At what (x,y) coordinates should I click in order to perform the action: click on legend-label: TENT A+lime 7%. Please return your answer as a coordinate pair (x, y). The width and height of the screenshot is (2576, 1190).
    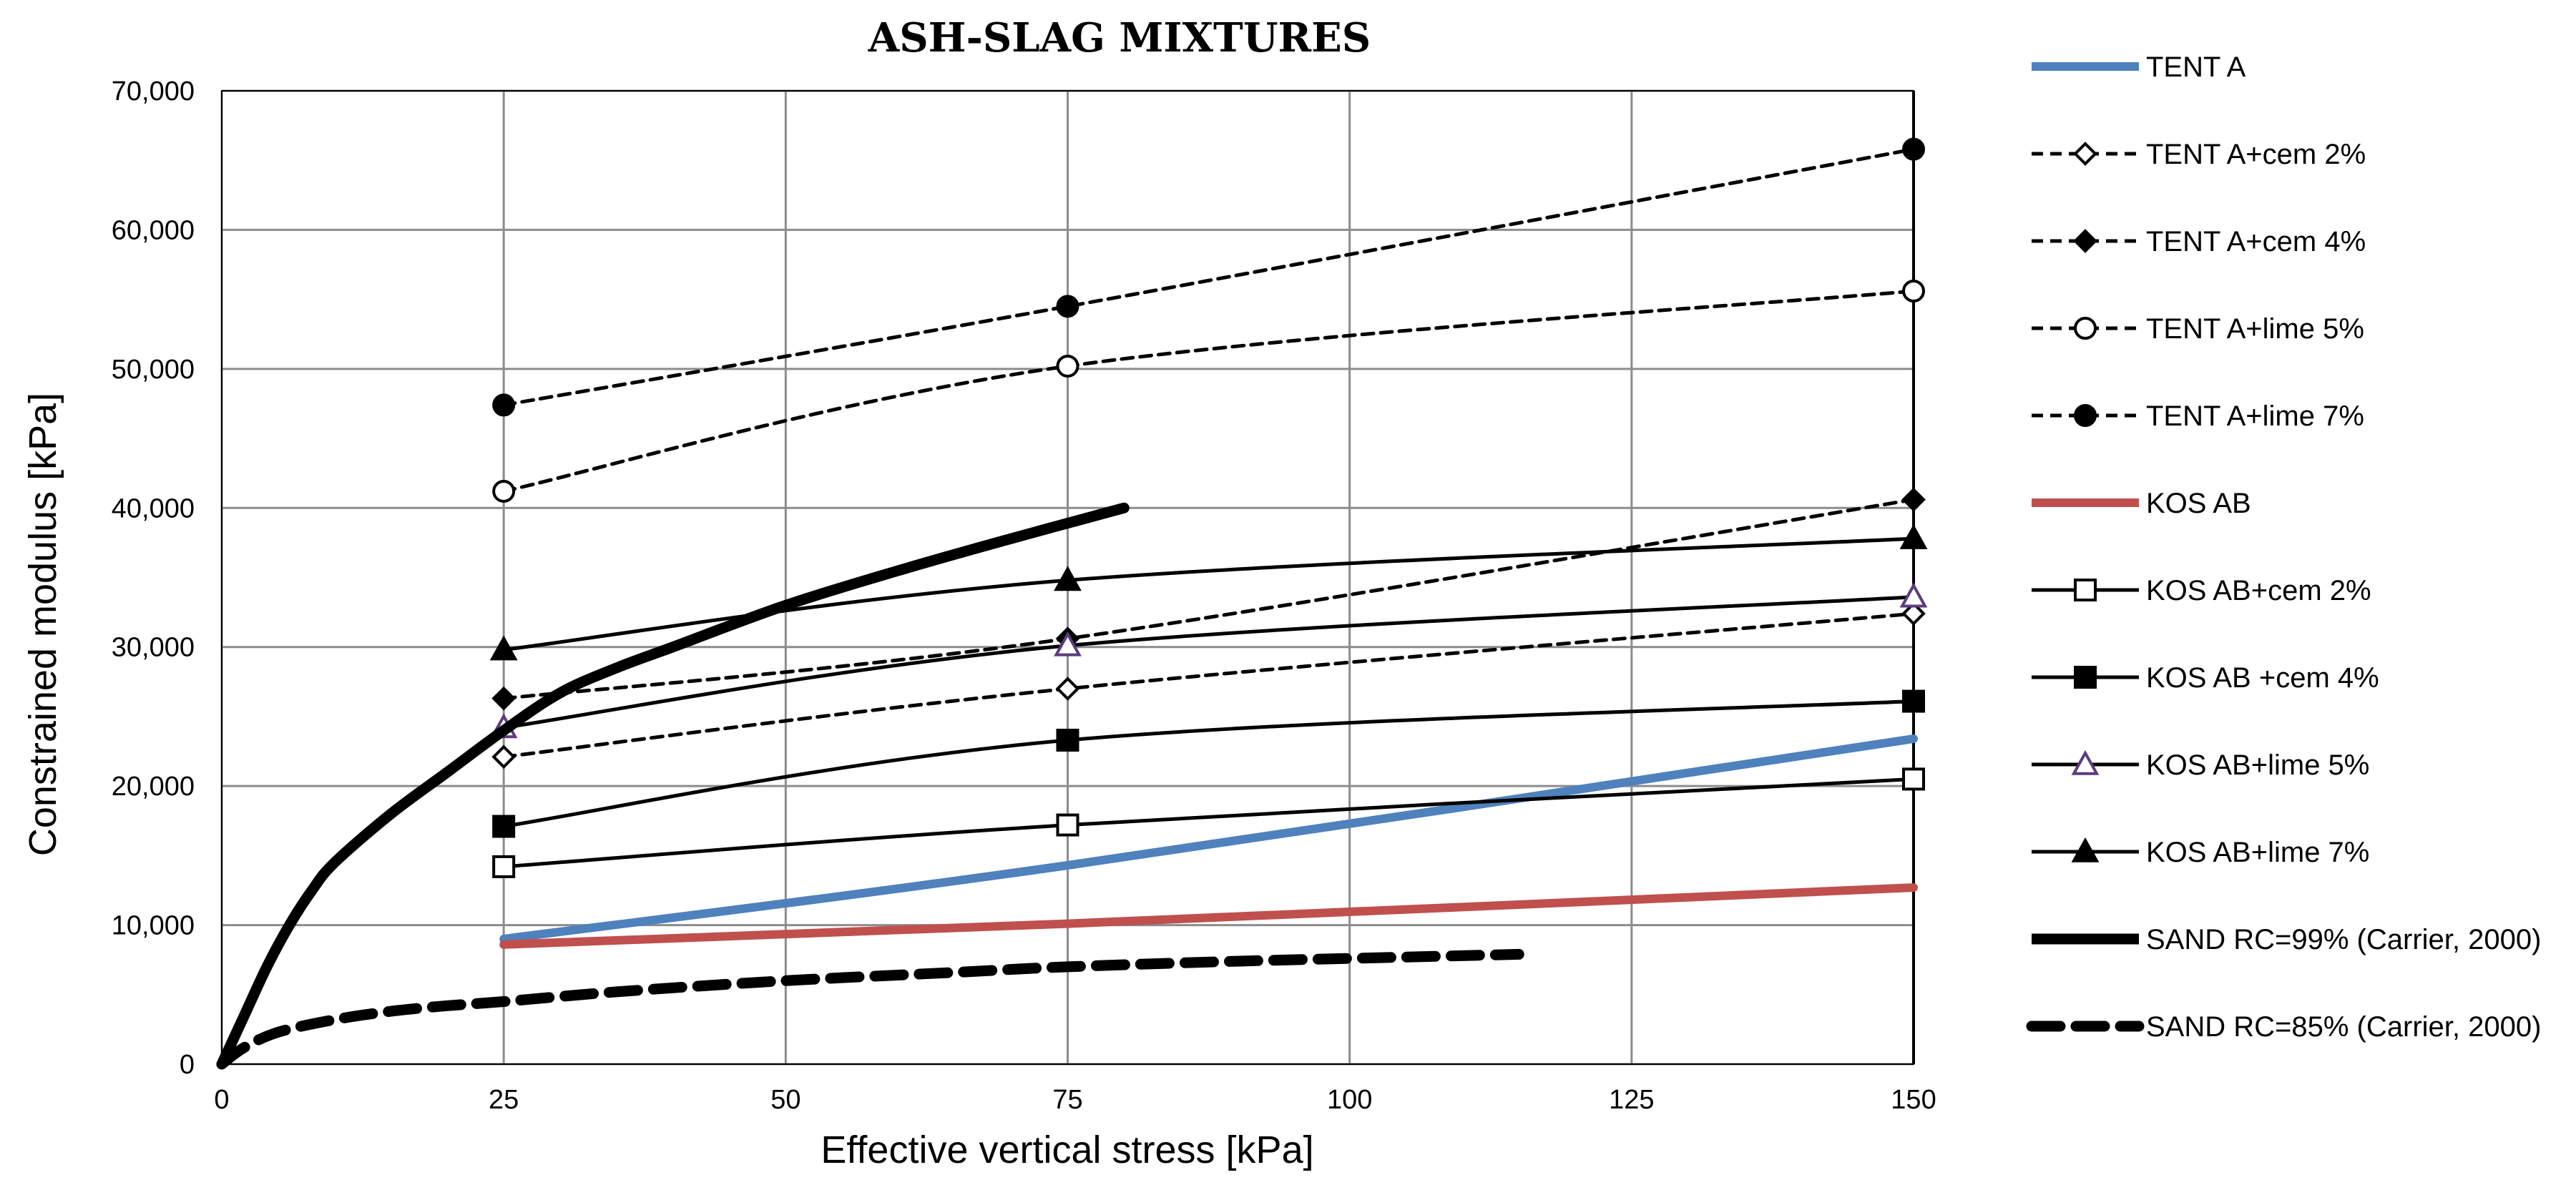
    Looking at the image, I should click on (2255, 416).